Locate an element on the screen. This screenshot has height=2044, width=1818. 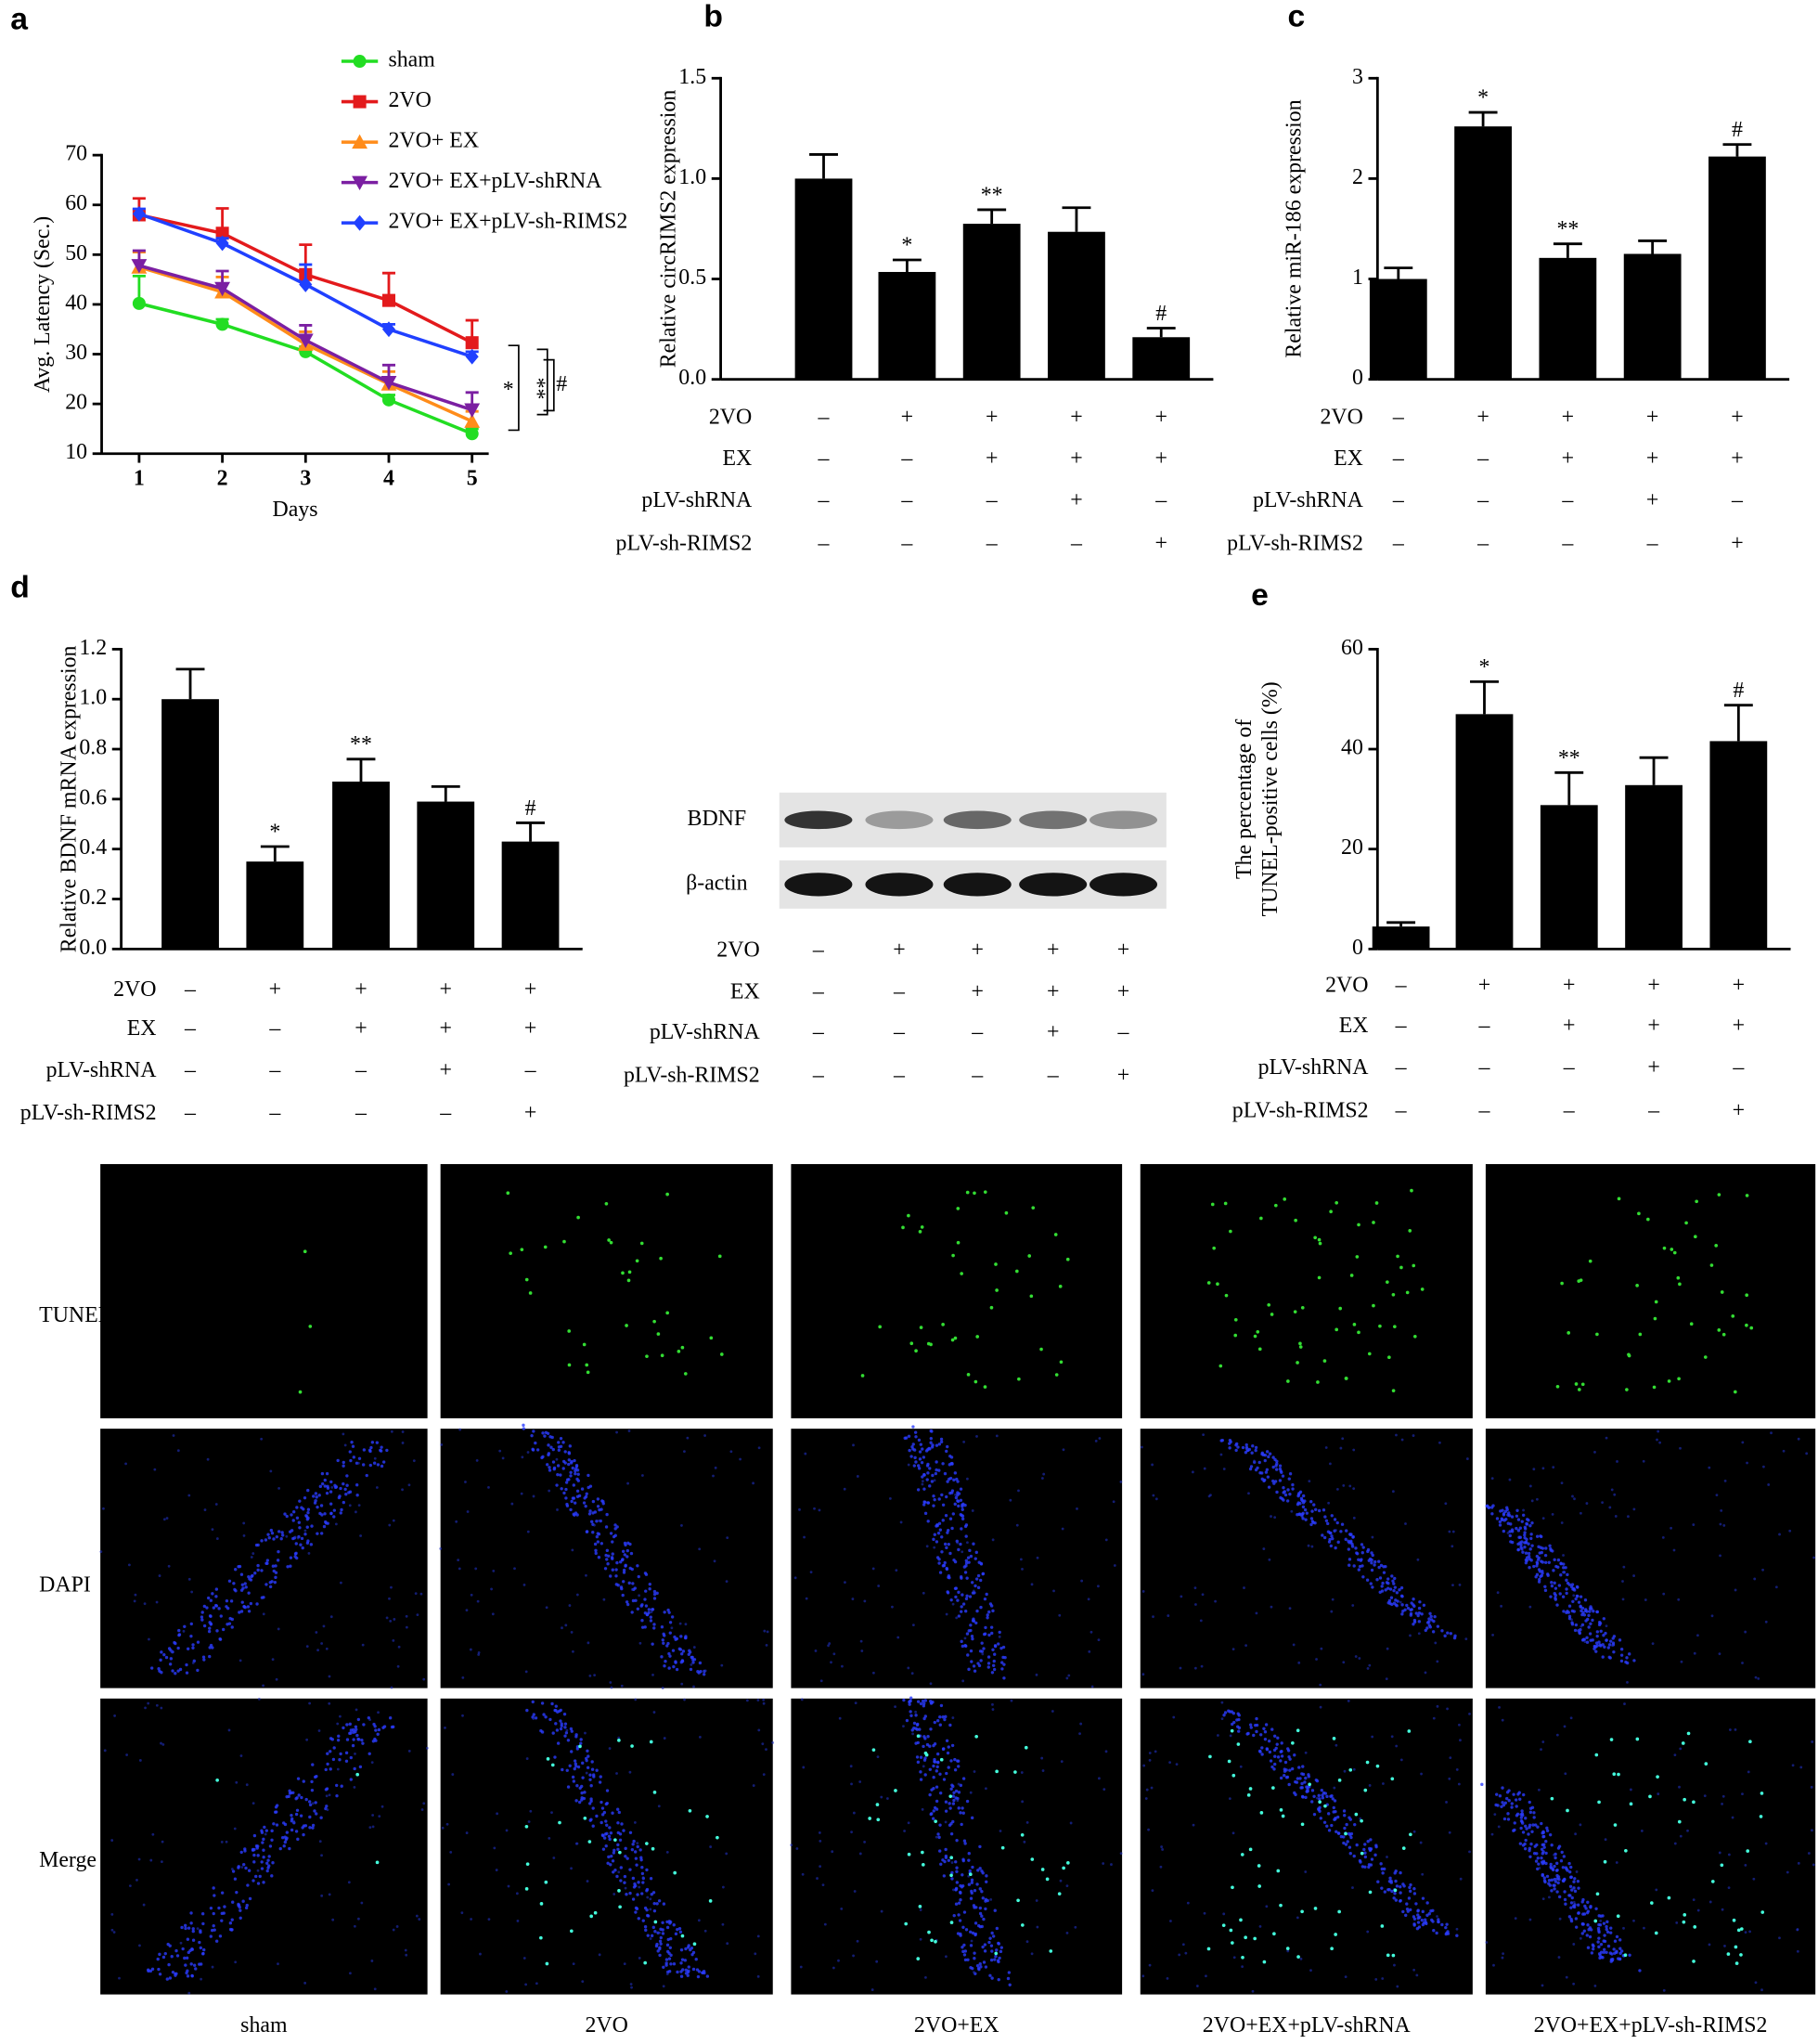
y-tick-label: 1.0 is located at coordinates (692, 177).